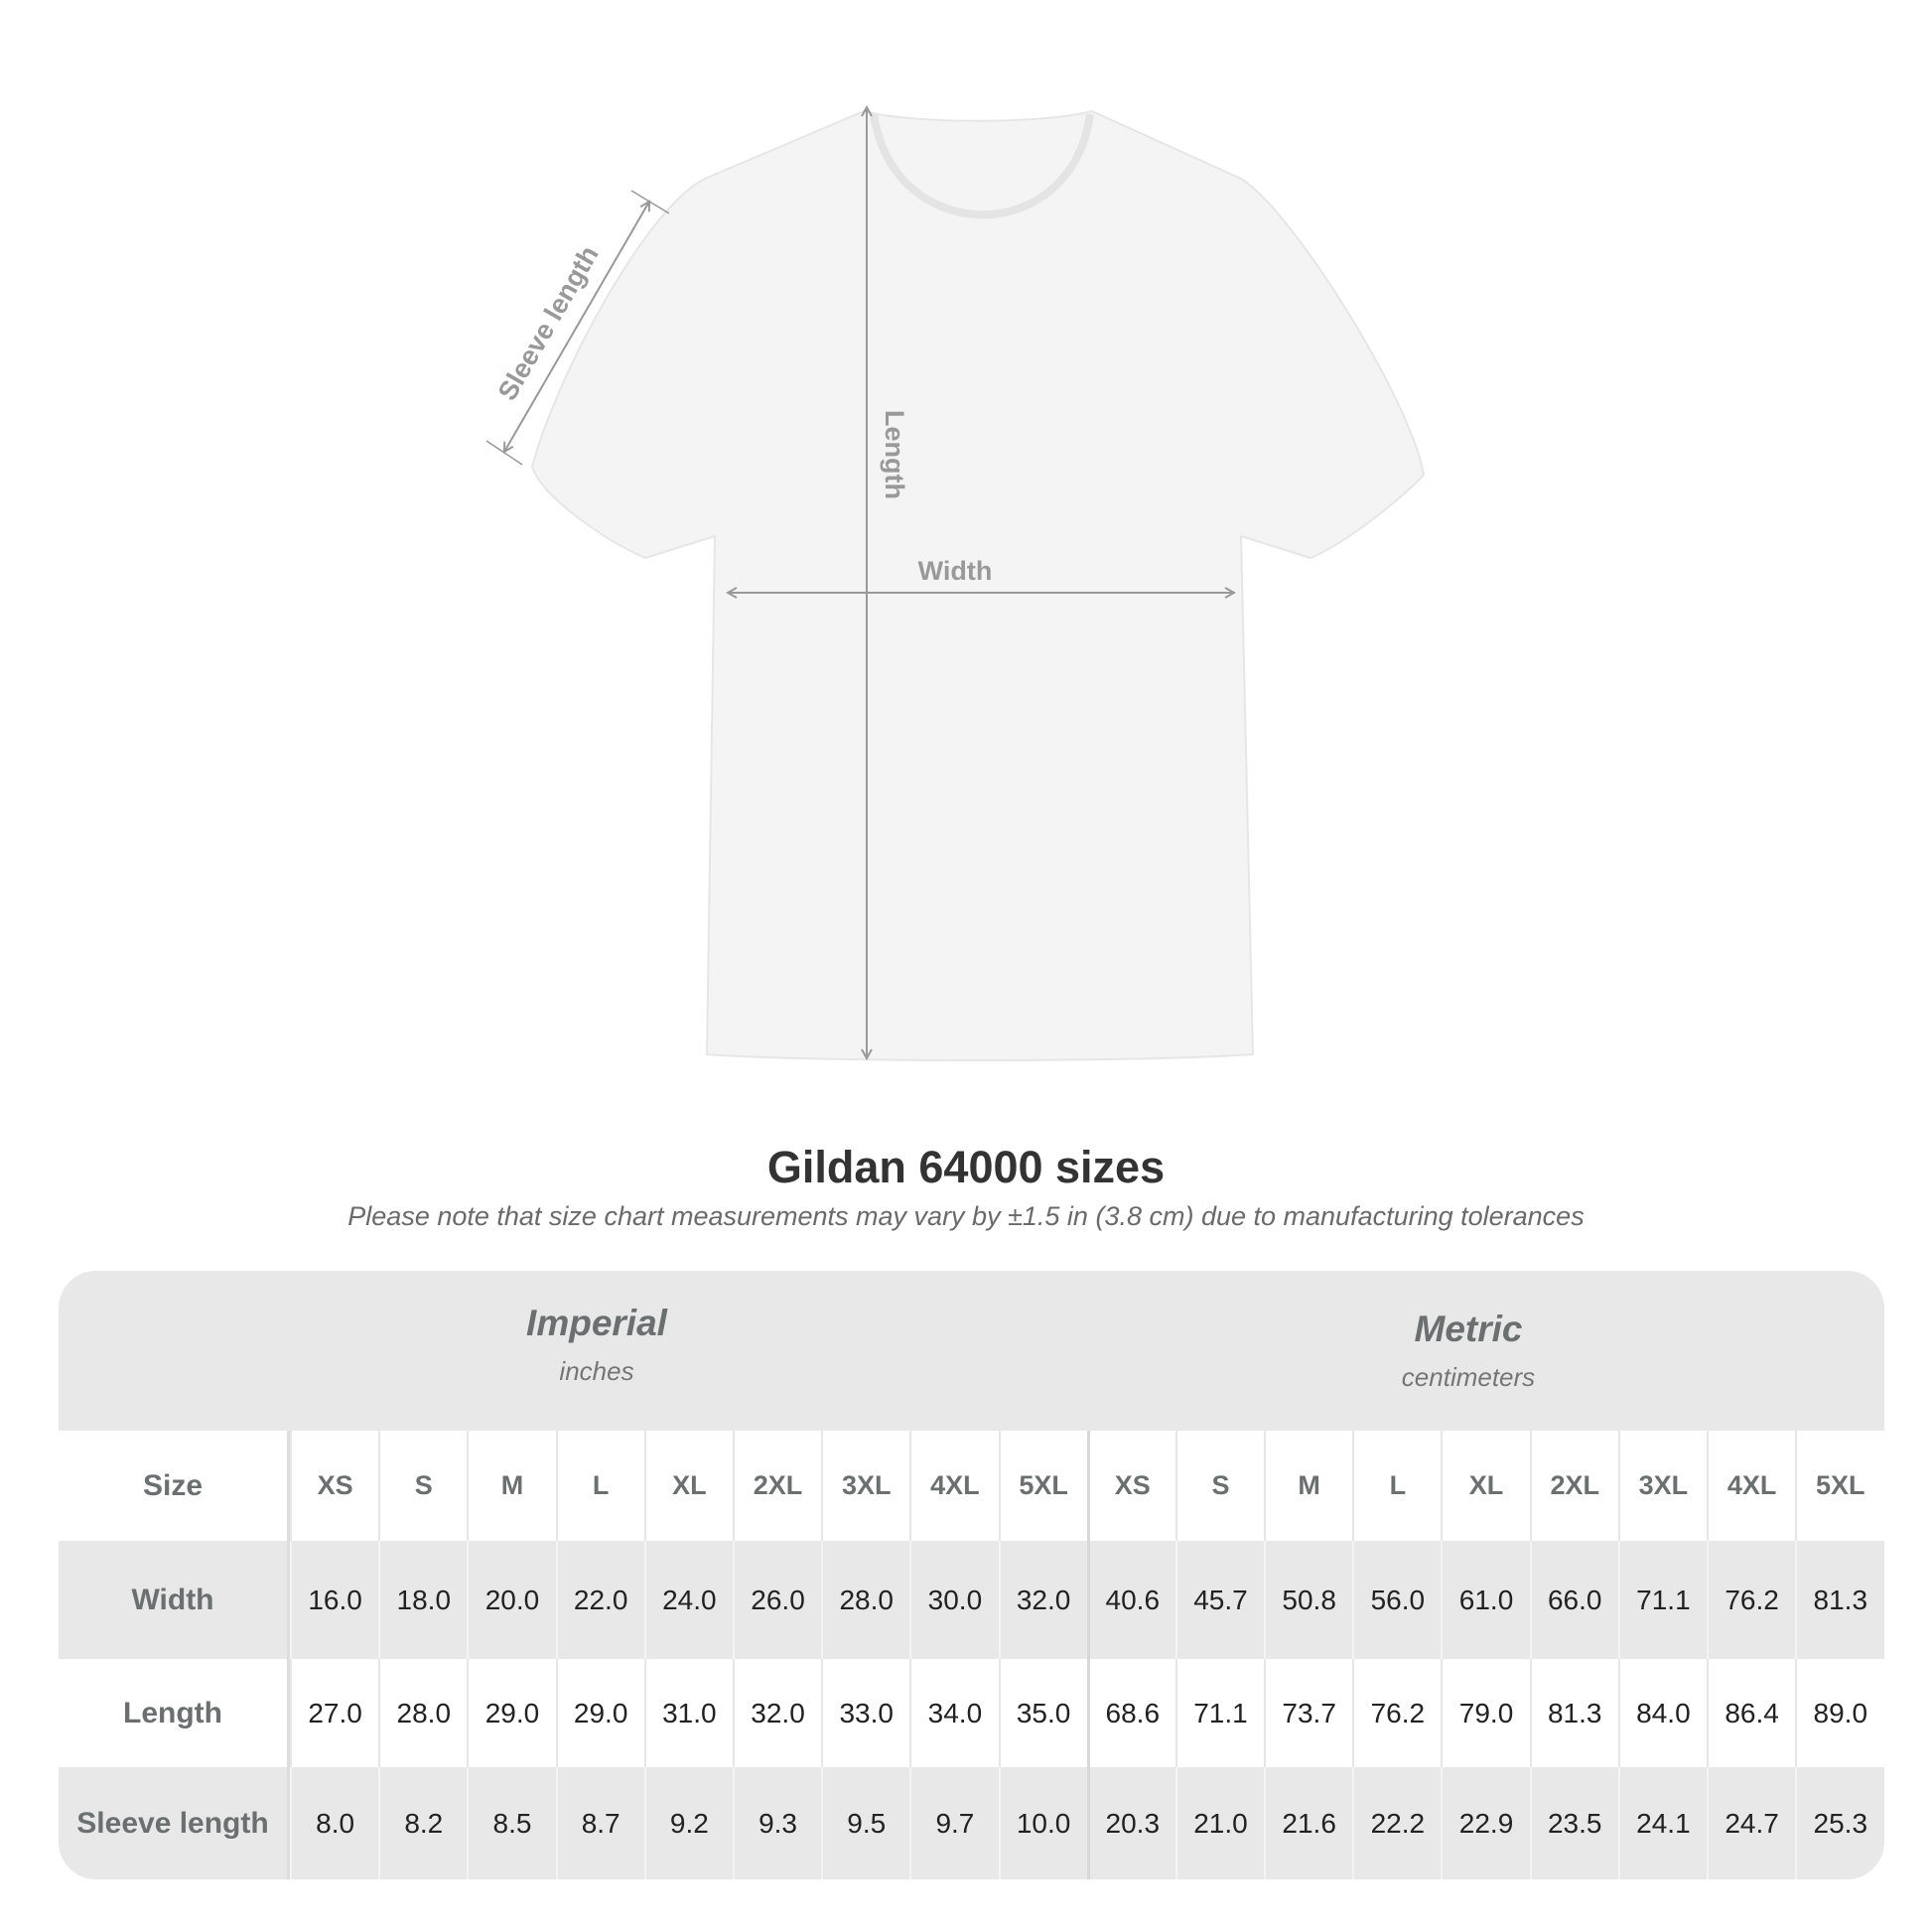 The height and width of the screenshot is (1932, 1932). What do you see at coordinates (423, 1600) in the screenshot?
I see `imperial-value-cell: 18.0` at bounding box center [423, 1600].